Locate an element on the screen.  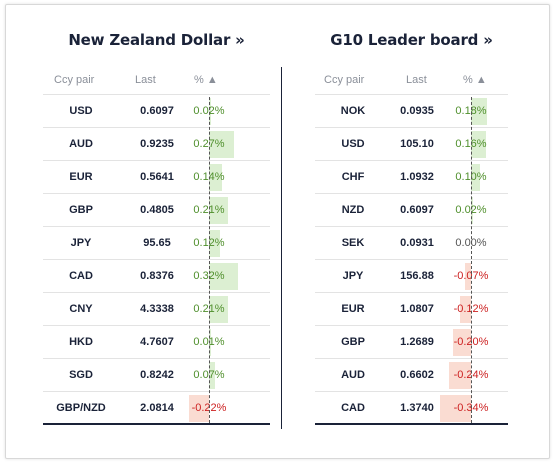
pct-change-cell: 0.02% is located at coordinates (471, 210).